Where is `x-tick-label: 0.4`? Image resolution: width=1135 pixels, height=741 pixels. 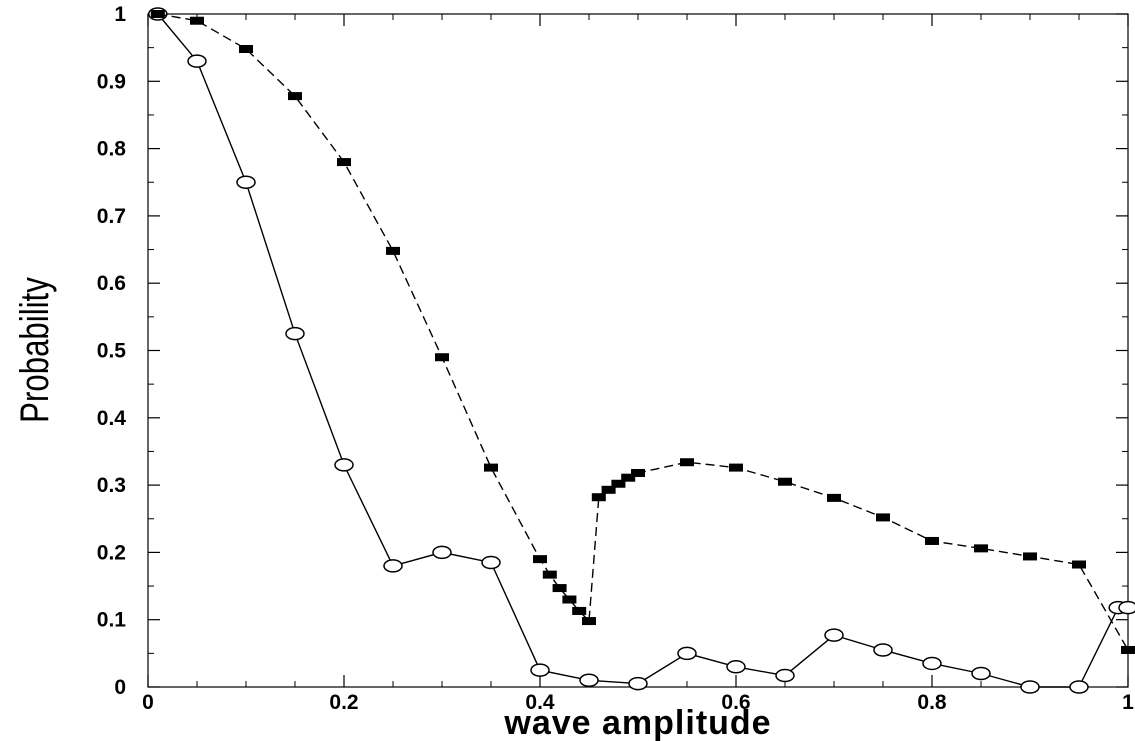
x-tick-label: 0.4 is located at coordinates (540, 702).